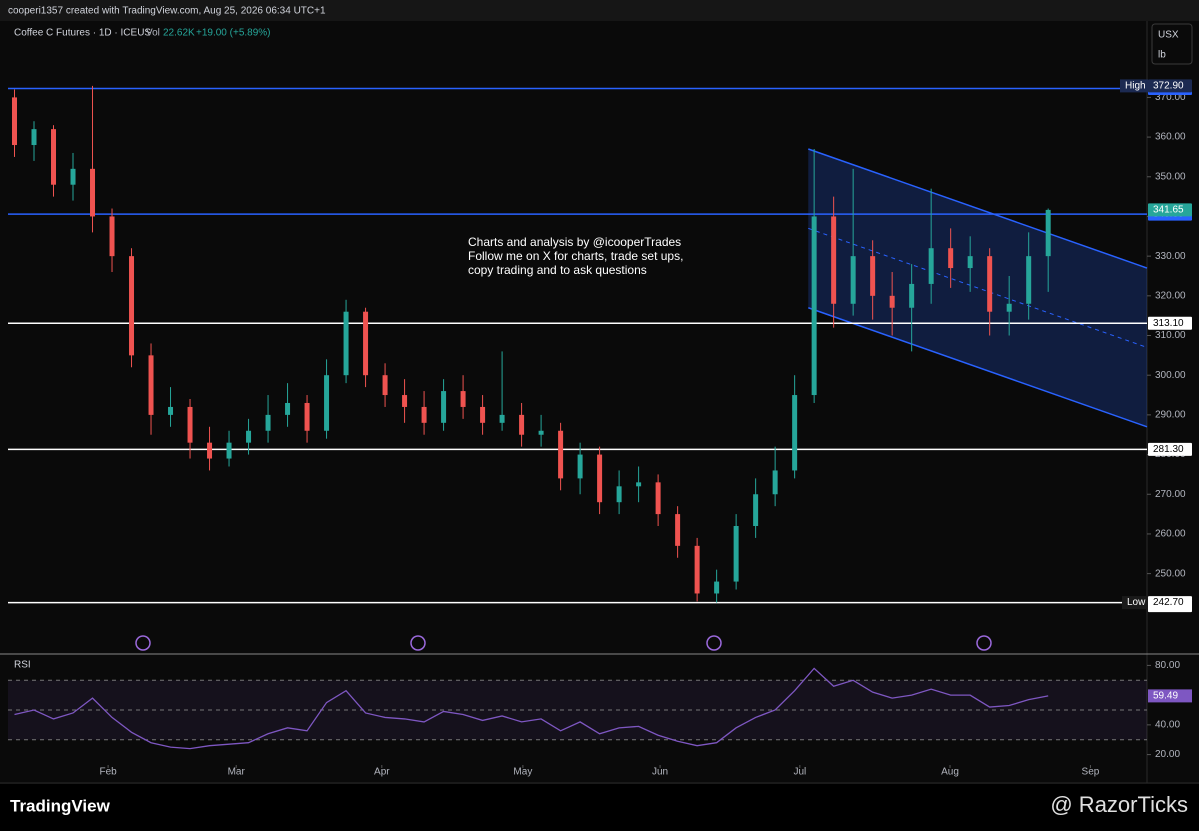  I want to click on high-tag: High, so click(1135, 86).